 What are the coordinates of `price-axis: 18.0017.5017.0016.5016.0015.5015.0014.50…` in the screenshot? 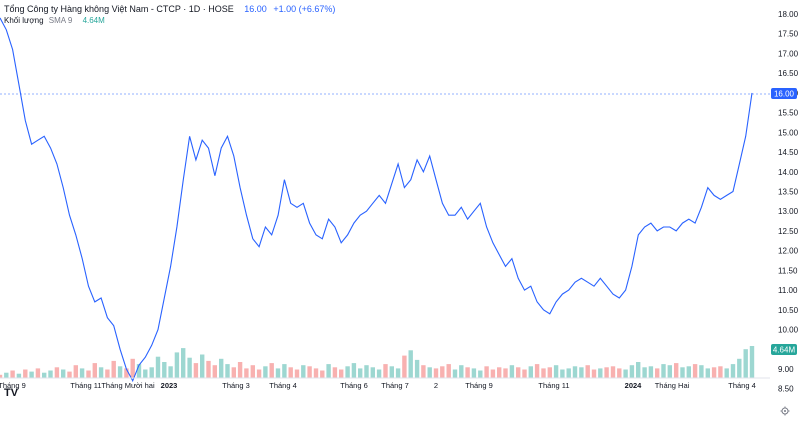 It's located at (788, 202).